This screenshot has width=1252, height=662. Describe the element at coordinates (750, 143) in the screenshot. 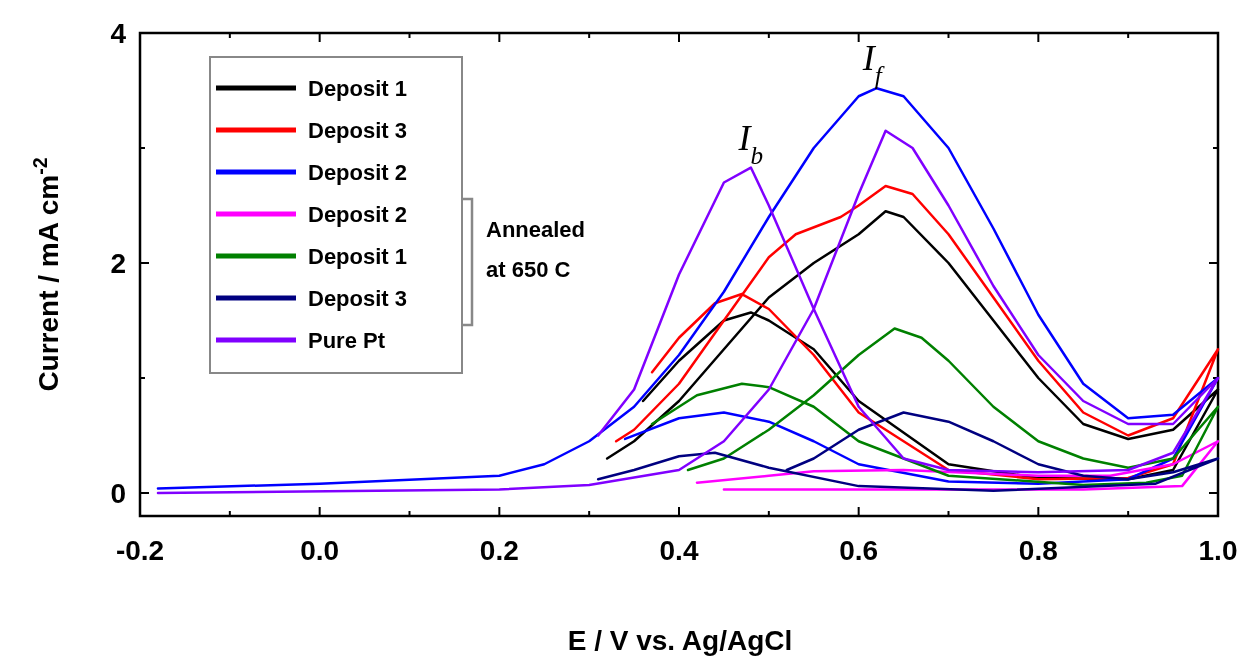

I see `annotation: I$_{b}$` at that location.